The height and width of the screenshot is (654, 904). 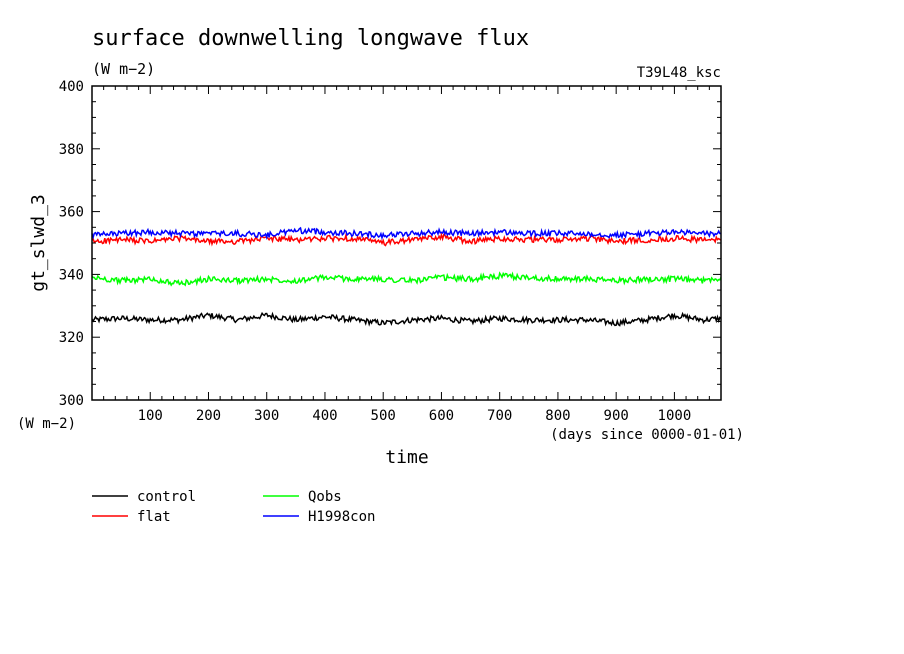 I want to click on x-tick-label: 300, so click(x=266, y=416).